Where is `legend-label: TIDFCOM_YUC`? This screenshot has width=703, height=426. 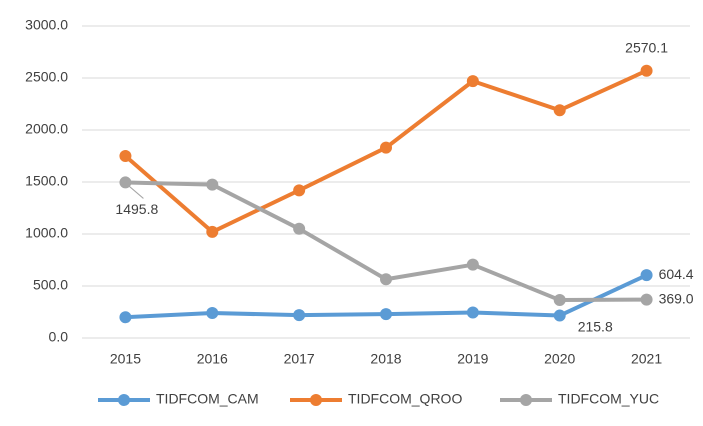 legend-label: TIDFCOM_YUC is located at coordinates (608, 399).